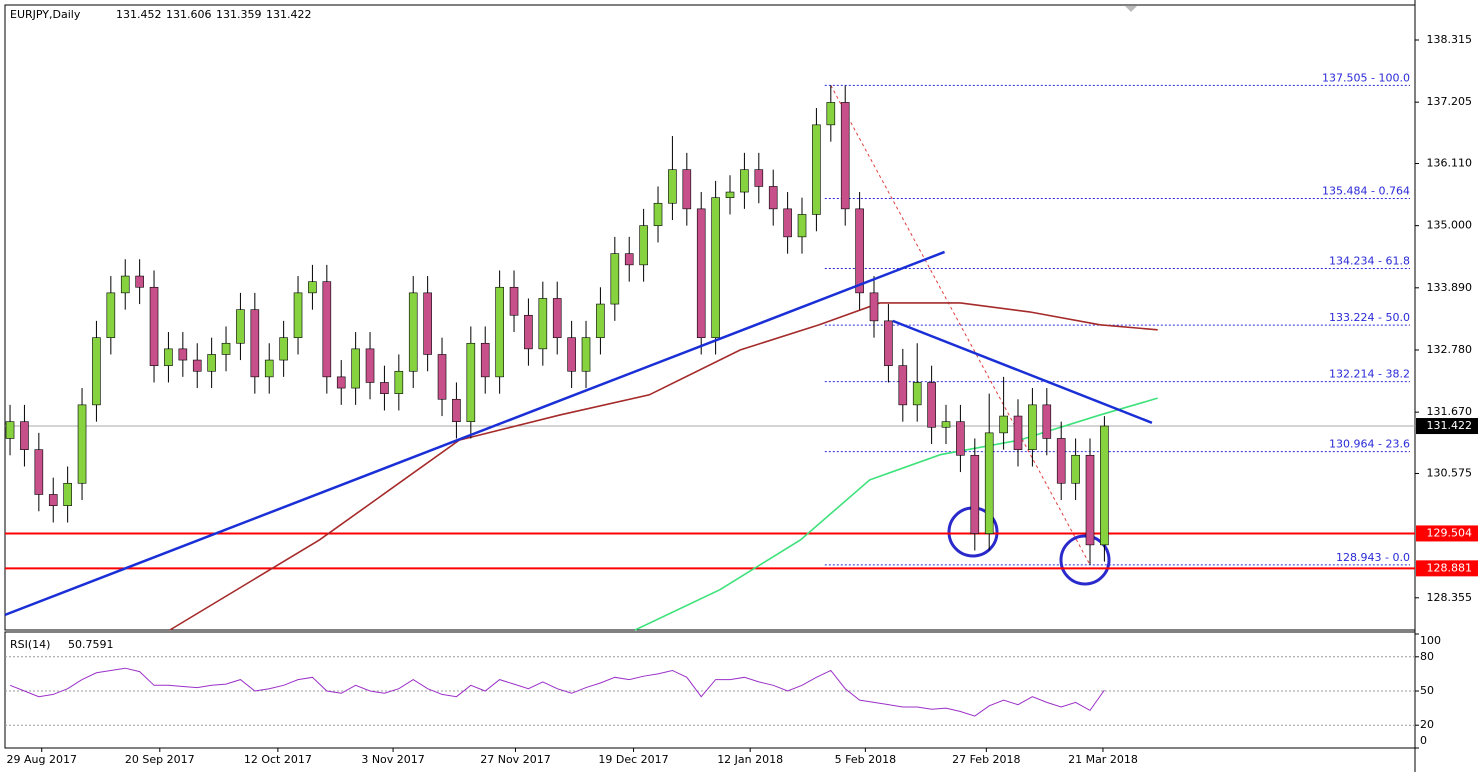  Describe the element at coordinates (1427, 724) in the screenshot. I see `rsi-tick-label: 20` at that location.